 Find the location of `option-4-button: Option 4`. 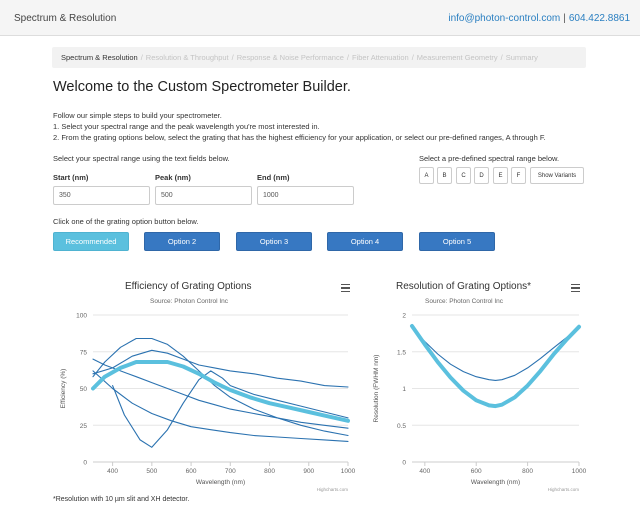

option-4-button: Option 4 is located at coordinates (365, 241).